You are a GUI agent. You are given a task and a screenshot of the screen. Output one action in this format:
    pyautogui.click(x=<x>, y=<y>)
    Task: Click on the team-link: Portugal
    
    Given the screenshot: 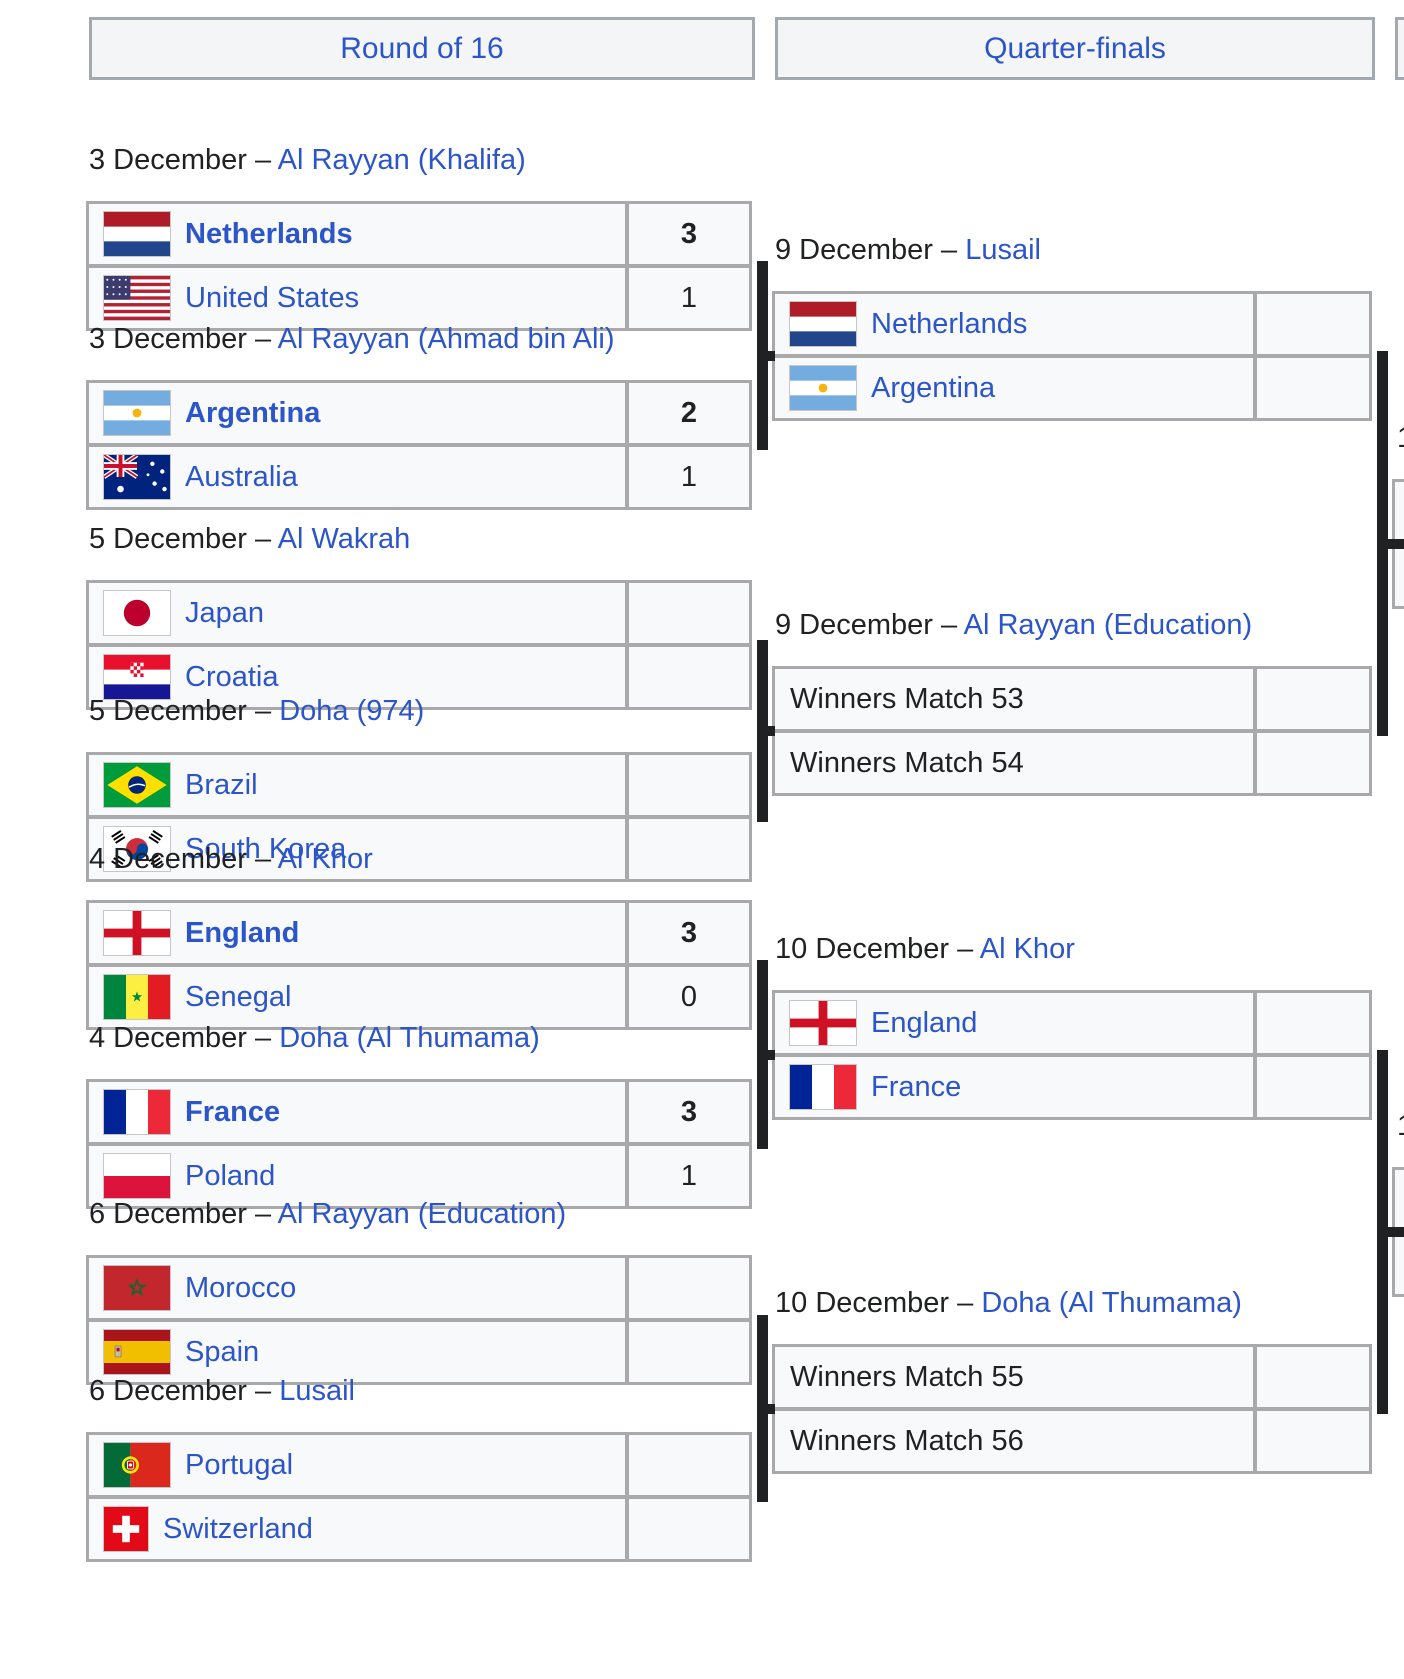 What is the action you would take?
    pyautogui.click(x=239, y=1464)
    